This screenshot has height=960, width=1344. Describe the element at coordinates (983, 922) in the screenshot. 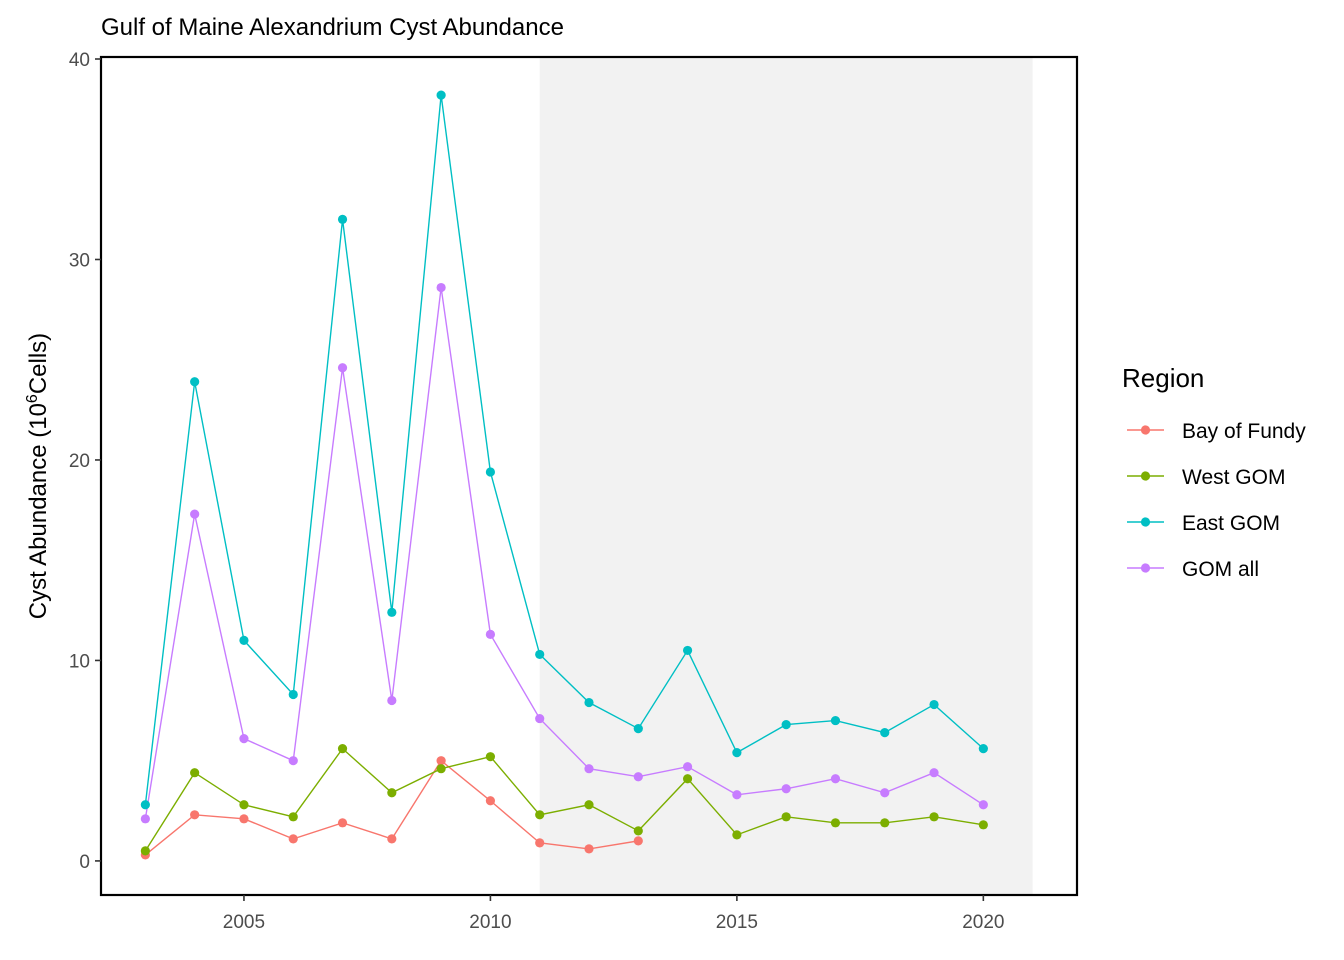

I see `x-tick-label: 2020` at that location.